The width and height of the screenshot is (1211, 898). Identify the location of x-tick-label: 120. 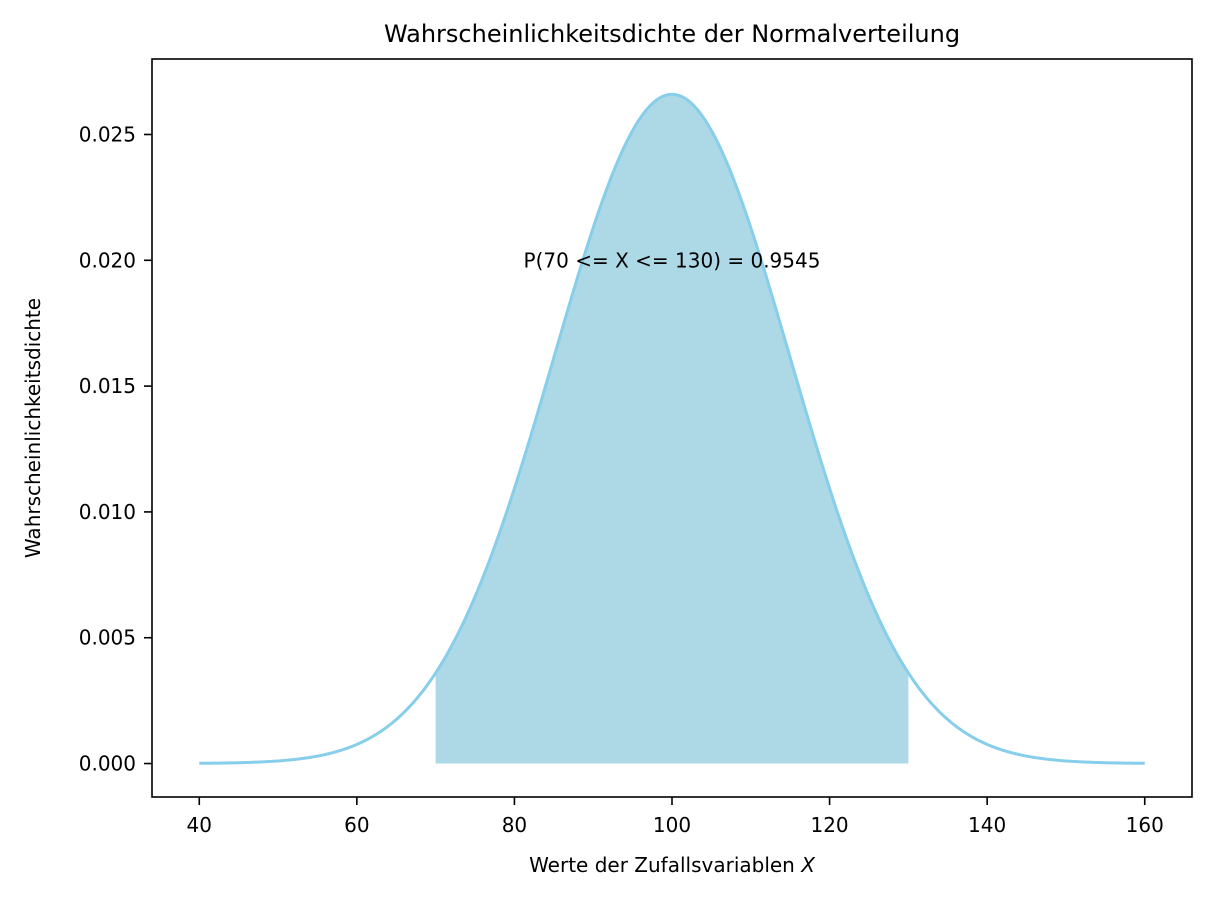
(829, 825).